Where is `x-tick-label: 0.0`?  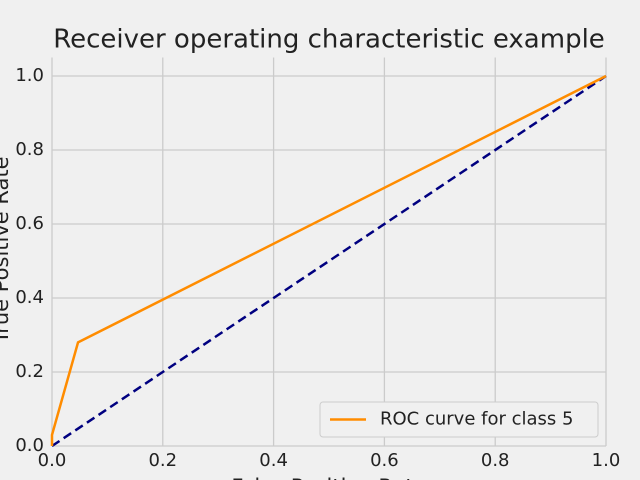 x-tick-label: 0.0 is located at coordinates (52, 460).